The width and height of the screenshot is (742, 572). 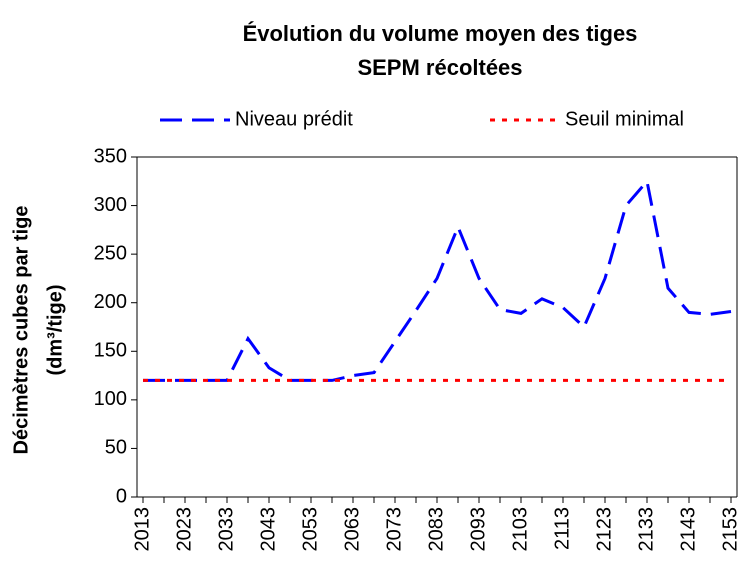 I want to click on x-tick-label: 2083, so click(x=436, y=529).